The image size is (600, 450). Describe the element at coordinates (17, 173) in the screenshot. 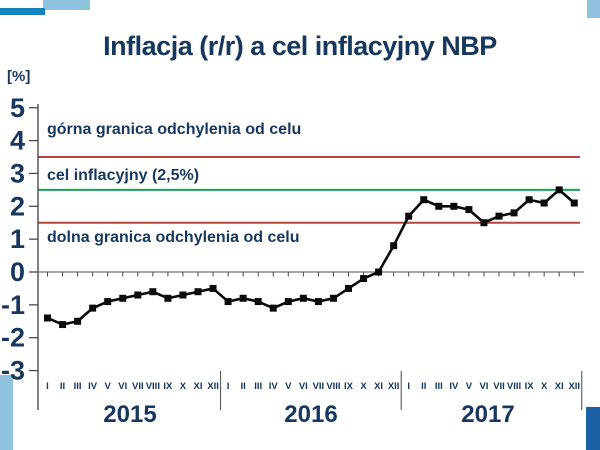

I see `y-axis-tick-label: 3` at that location.